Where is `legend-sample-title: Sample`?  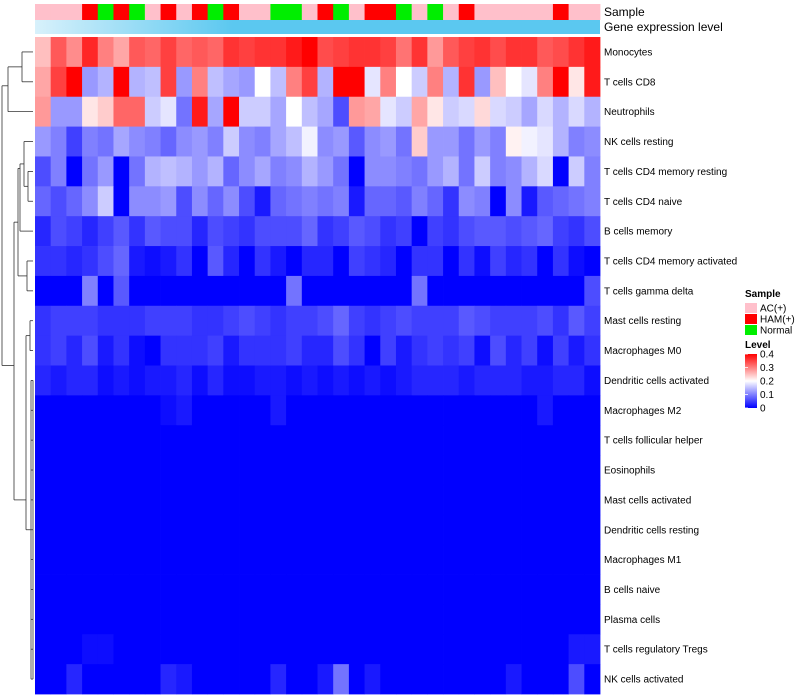 legend-sample-title: Sample is located at coordinates (763, 294).